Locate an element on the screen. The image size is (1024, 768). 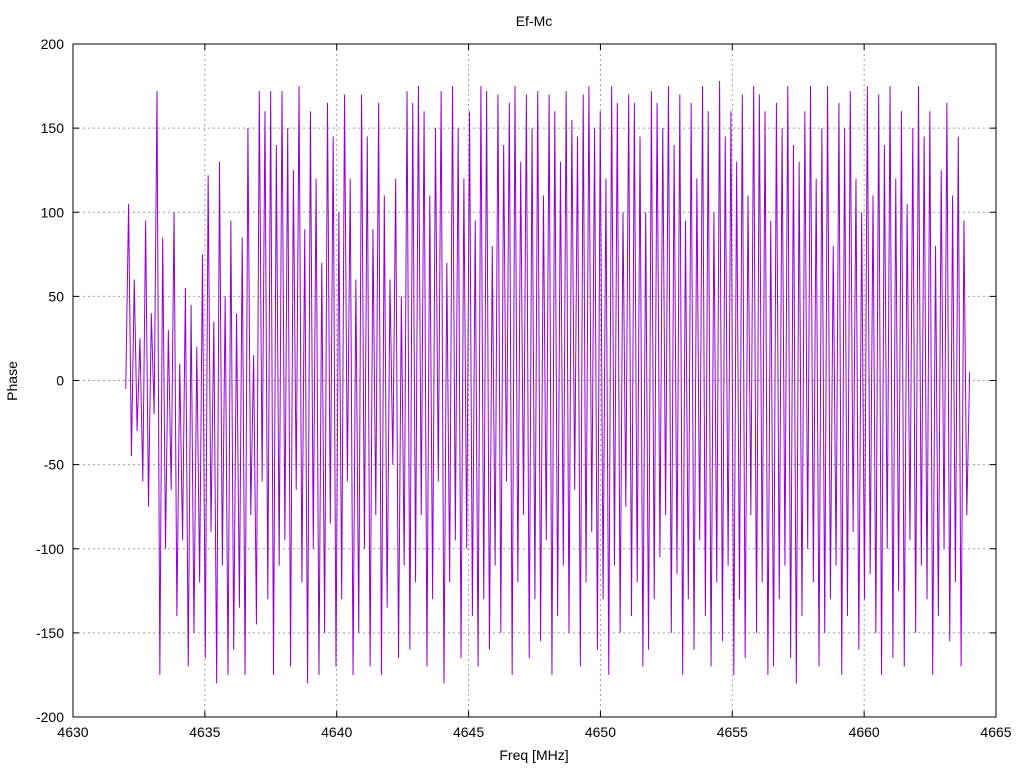
y-tick-label: 0 is located at coordinates (60, 381).